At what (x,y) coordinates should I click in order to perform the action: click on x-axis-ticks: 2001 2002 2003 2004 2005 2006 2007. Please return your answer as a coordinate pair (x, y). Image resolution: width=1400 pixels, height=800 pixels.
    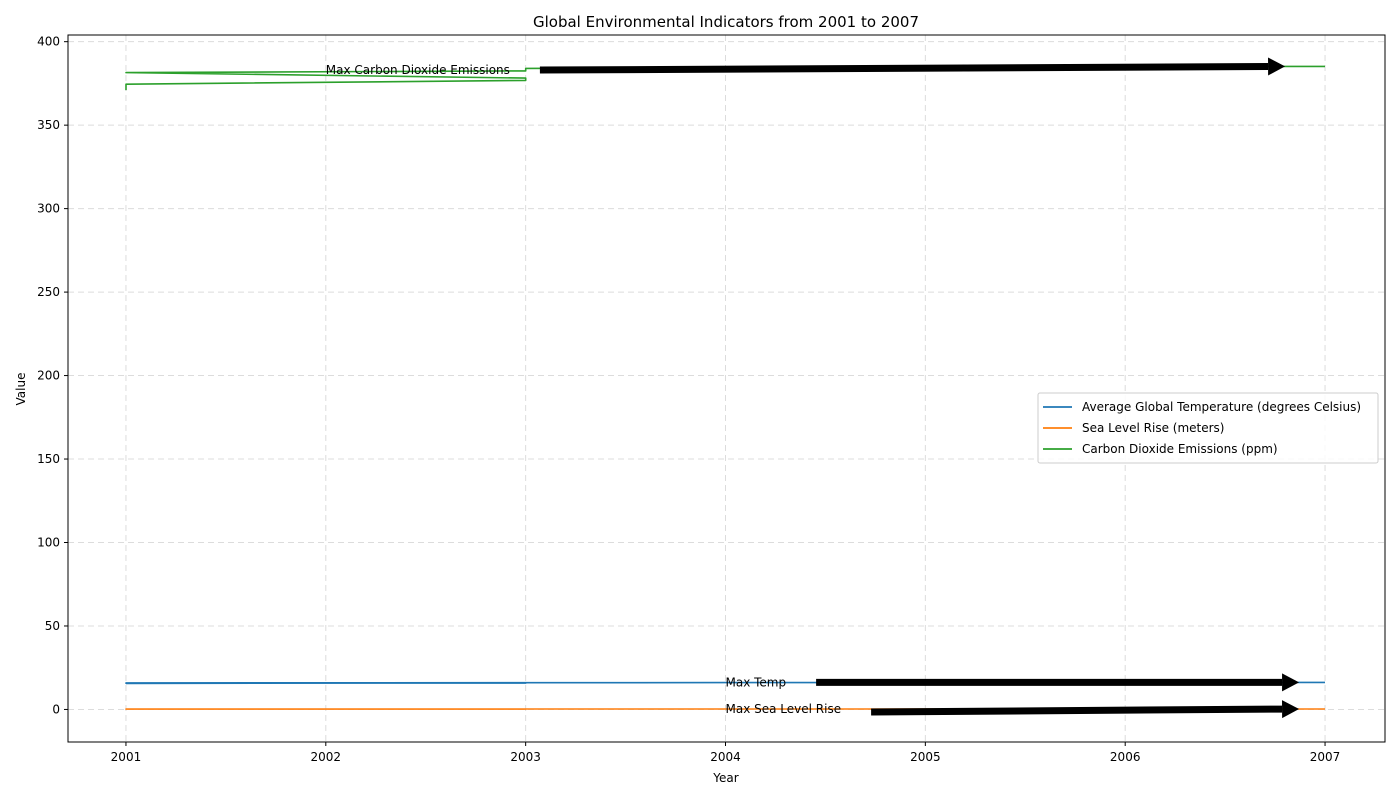
    Looking at the image, I should click on (726, 753).